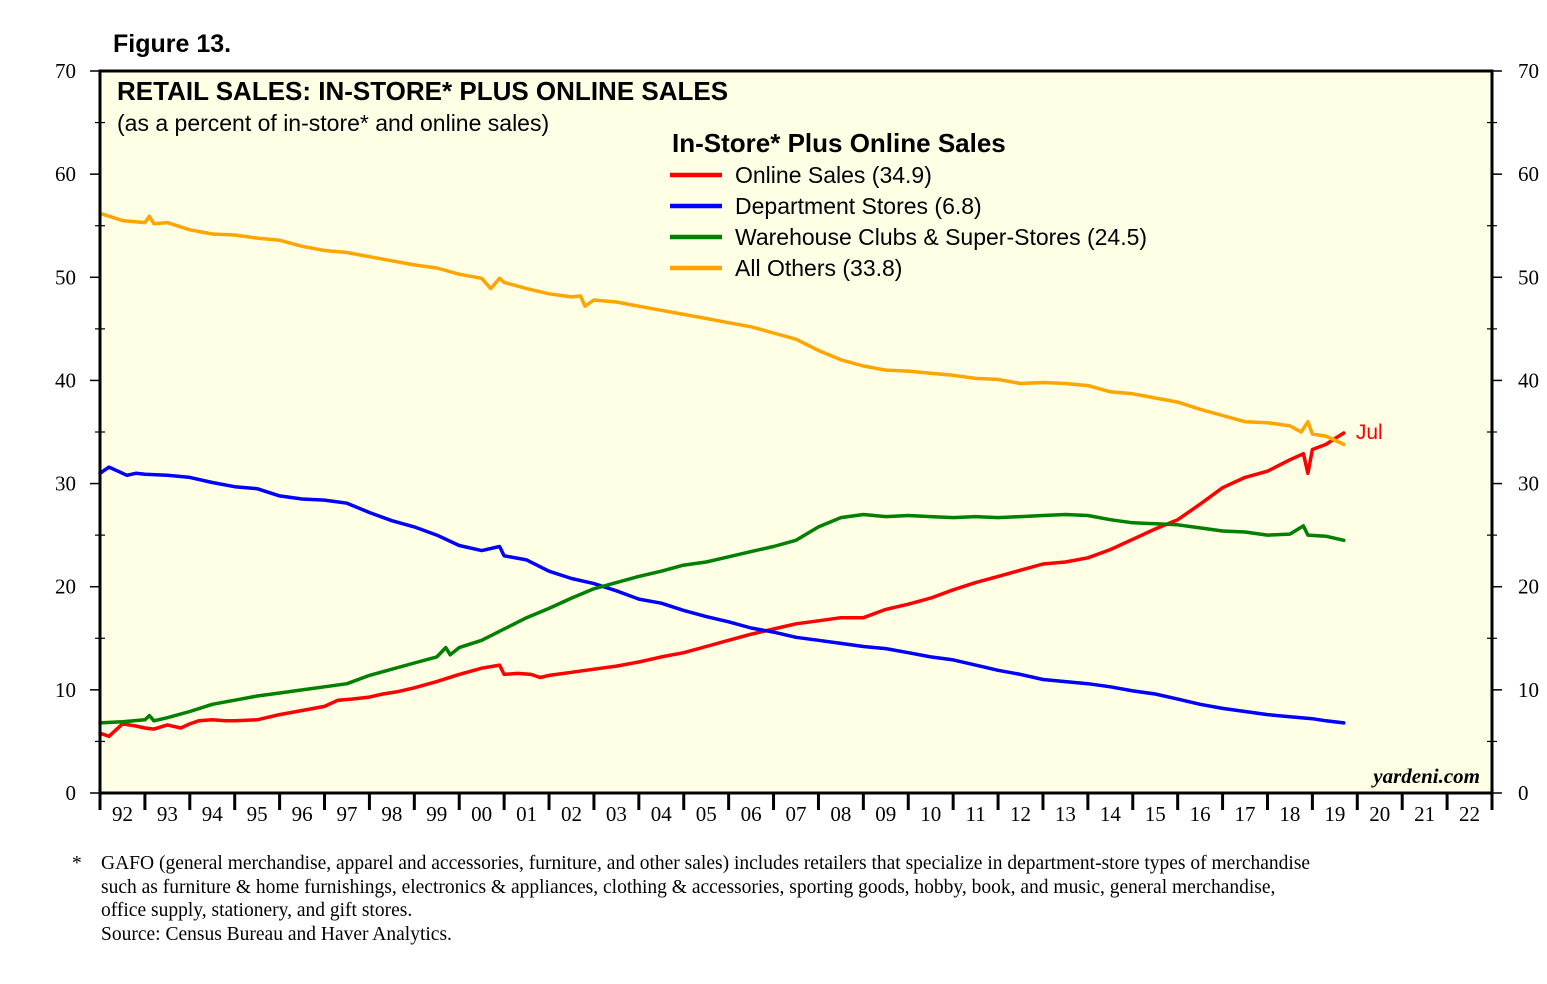 The width and height of the screenshot is (1547, 984). I want to click on y-tick-label-left: 30, so click(65, 484).